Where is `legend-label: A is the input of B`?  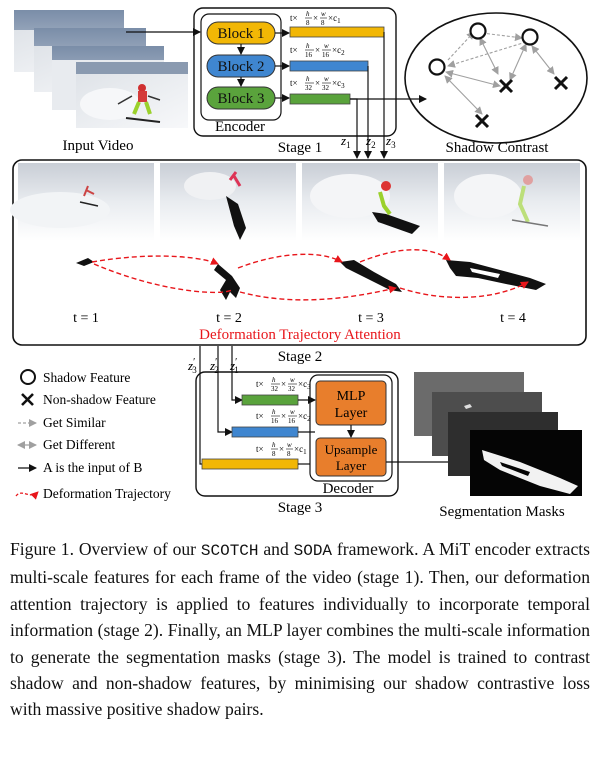 legend-label: A is the input of B is located at coordinates (92, 467).